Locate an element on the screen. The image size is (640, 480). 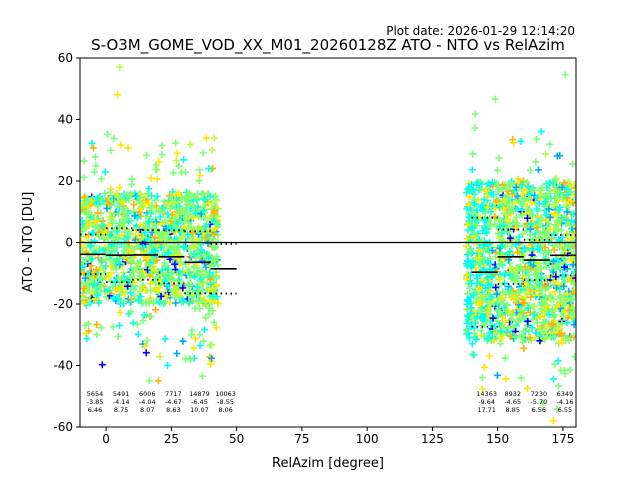
bin-count-label: 6349 is located at coordinates (565, 394).